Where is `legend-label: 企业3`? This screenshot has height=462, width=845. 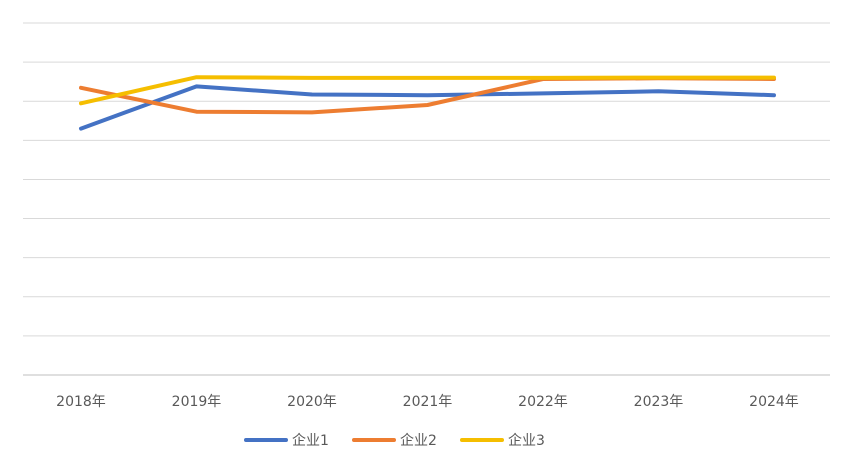 legend-label: 企业3 is located at coordinates (526, 440).